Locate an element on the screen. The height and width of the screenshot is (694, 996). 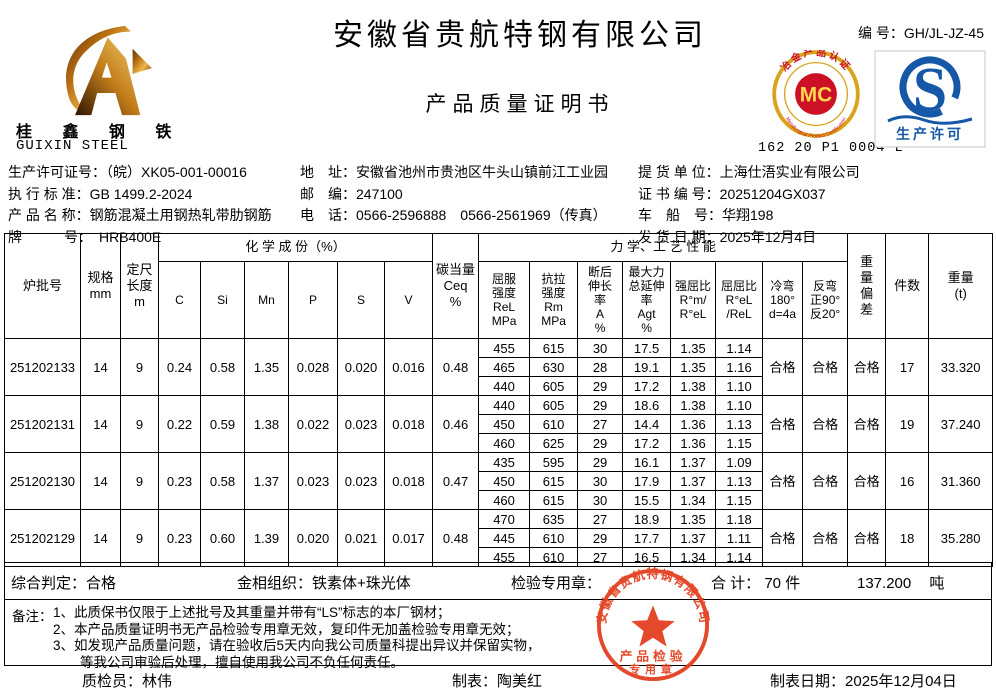
qs-s-letter: S is located at coordinates (930, 90).